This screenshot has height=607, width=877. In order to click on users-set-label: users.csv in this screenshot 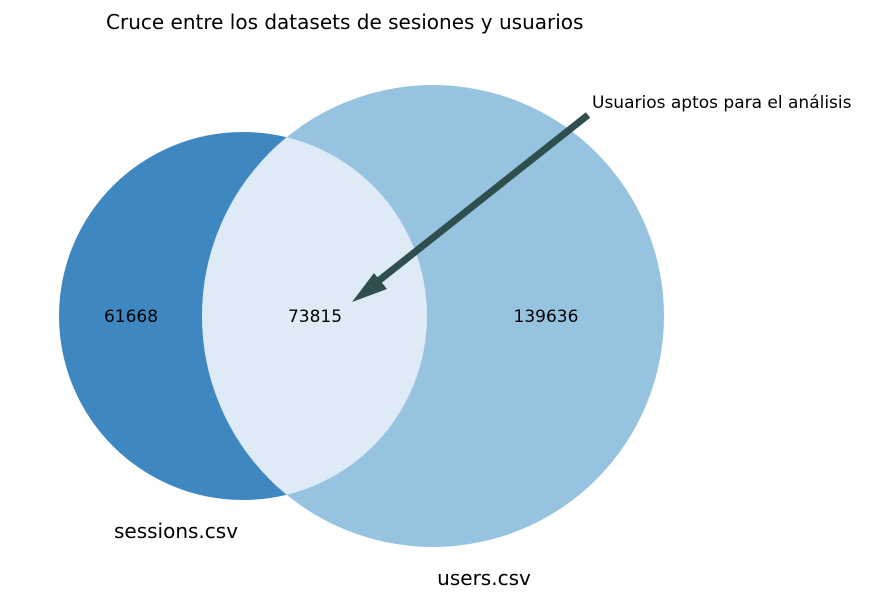, I will do `click(484, 578)`.